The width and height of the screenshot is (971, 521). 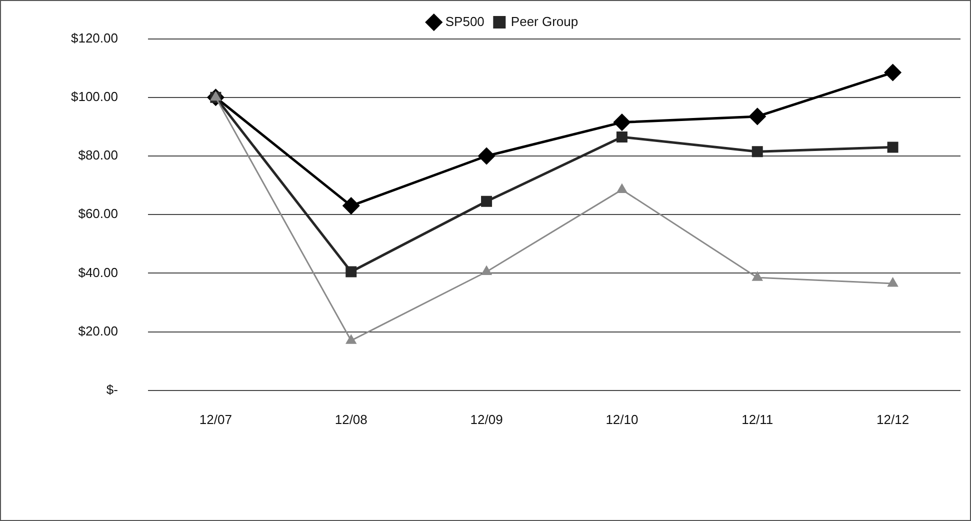 I want to click on x-tick-label: 12/12, so click(x=893, y=419).